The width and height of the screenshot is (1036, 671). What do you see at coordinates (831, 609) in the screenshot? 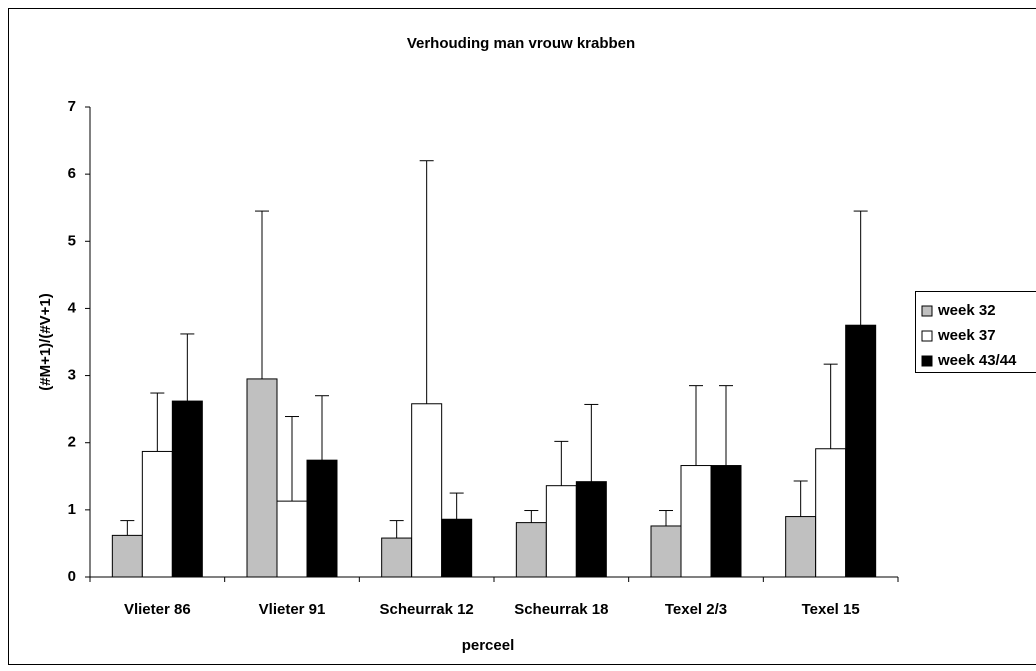
I see `x-tick-label: Texel 15` at bounding box center [831, 609].